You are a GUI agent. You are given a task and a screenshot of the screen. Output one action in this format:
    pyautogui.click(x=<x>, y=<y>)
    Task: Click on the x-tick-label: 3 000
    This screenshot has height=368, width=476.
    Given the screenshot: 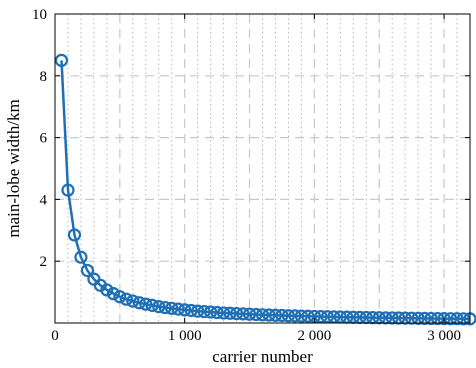 What is the action you would take?
    pyautogui.click(x=444, y=336)
    